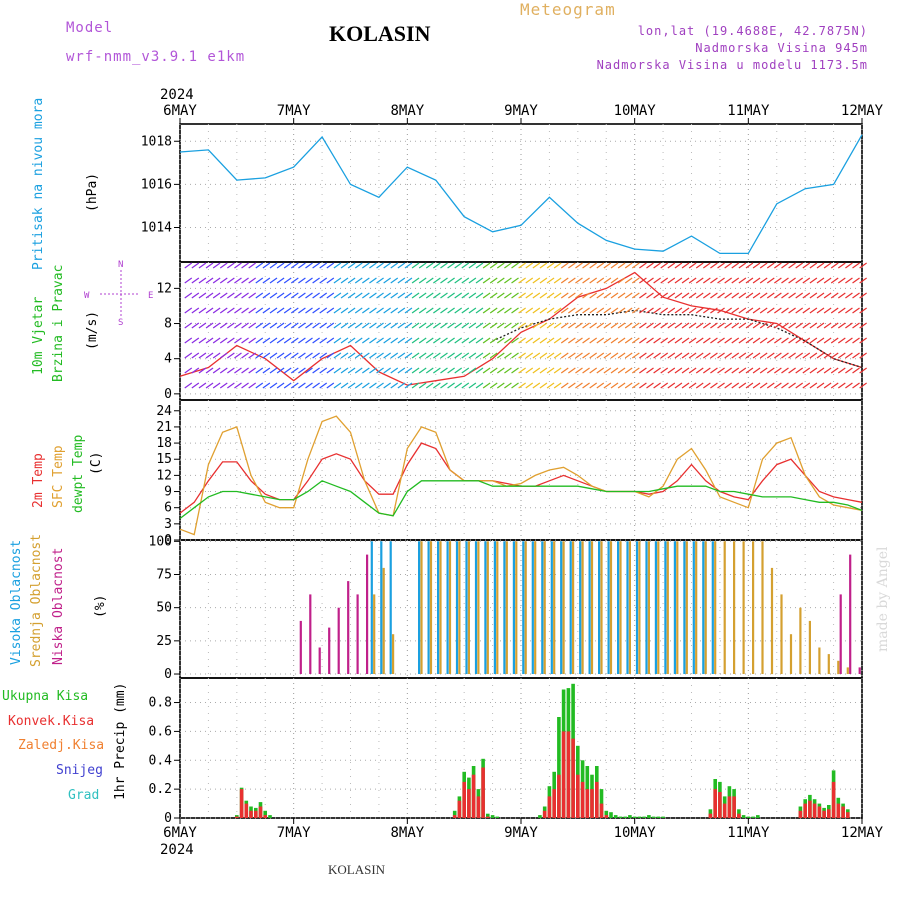 Image resolution: width=900 pixels, height=900 pixels. Describe the element at coordinates (380, 33) in the screenshot. I see `station-title: KOLASIN` at that location.